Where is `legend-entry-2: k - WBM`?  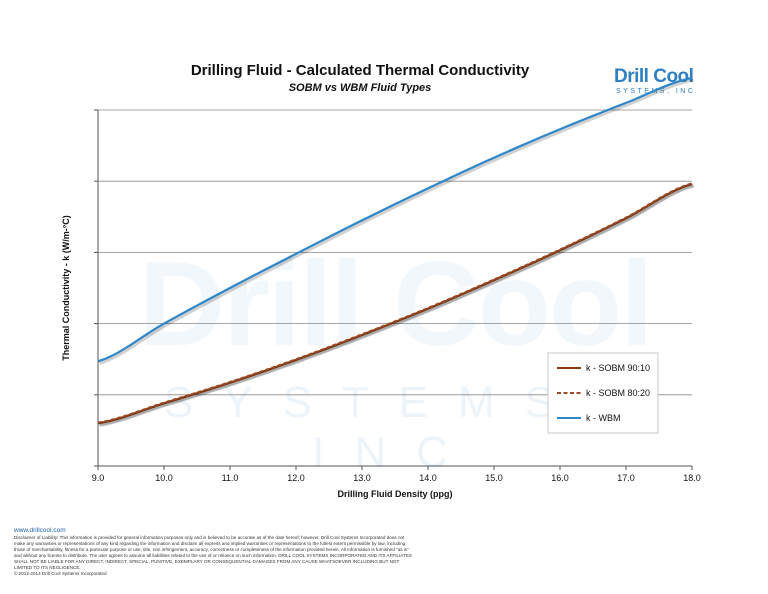 legend-entry-2: k - WBM is located at coordinates (603, 418).